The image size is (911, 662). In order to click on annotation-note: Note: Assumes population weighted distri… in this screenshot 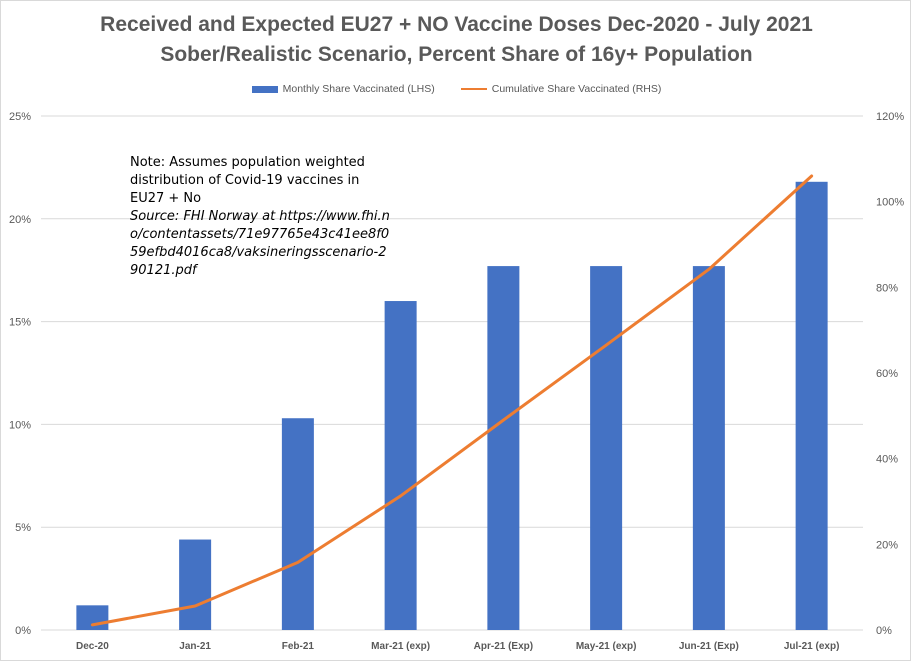, I will do `click(261, 217)`.